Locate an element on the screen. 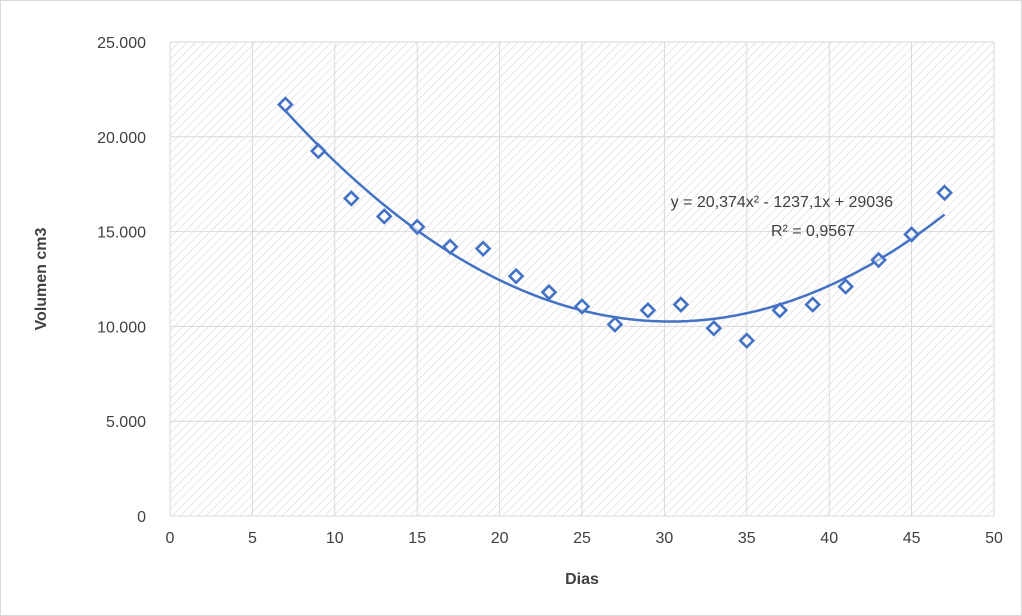  y-tick-label: 15.000 is located at coordinates (121, 233).